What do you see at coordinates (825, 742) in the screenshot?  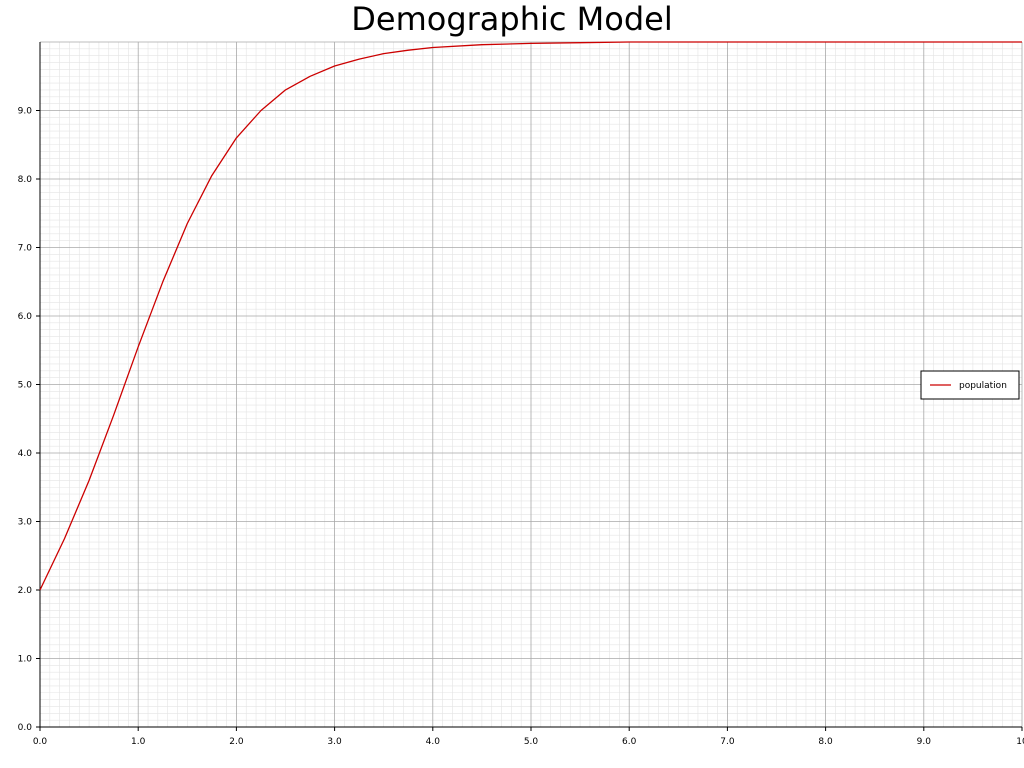 I see `x-tick-label: 8.0` at bounding box center [825, 742].